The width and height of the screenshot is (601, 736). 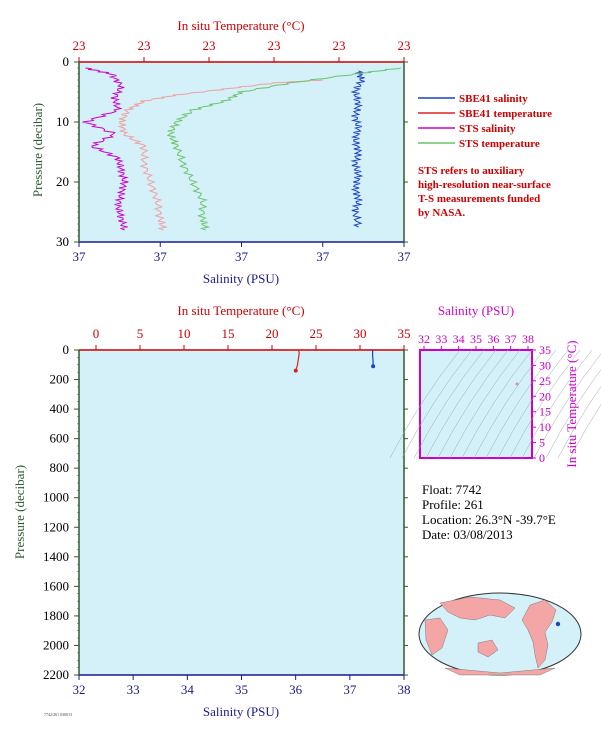 I want to click on bottom-temp-tick-label: 25, so click(x=316, y=333).